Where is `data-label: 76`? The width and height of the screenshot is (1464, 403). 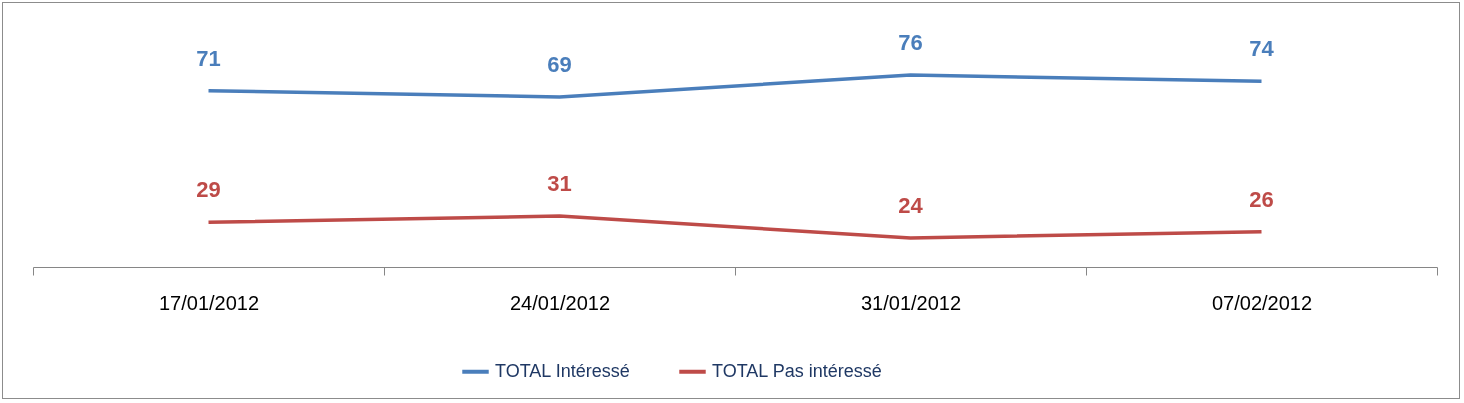 data-label: 76 is located at coordinates (910, 42).